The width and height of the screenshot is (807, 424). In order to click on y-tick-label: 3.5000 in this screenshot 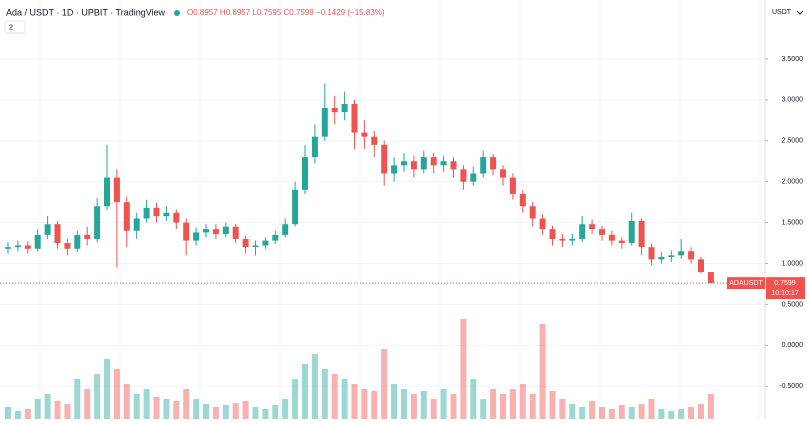, I will do `click(793, 59)`.